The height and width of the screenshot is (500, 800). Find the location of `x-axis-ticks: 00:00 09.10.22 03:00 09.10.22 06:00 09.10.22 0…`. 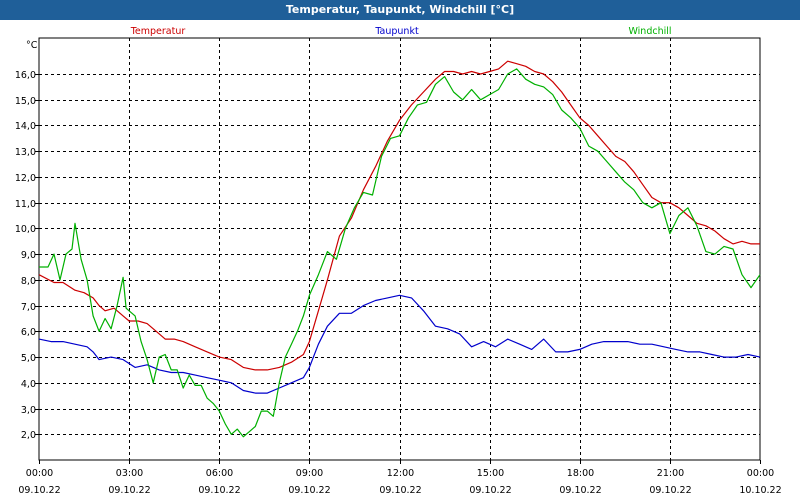

x-axis-ticks: 00:00 09.10.22 03:00 09.10.22 06:00 09.10.22 0… is located at coordinates (400, 478).